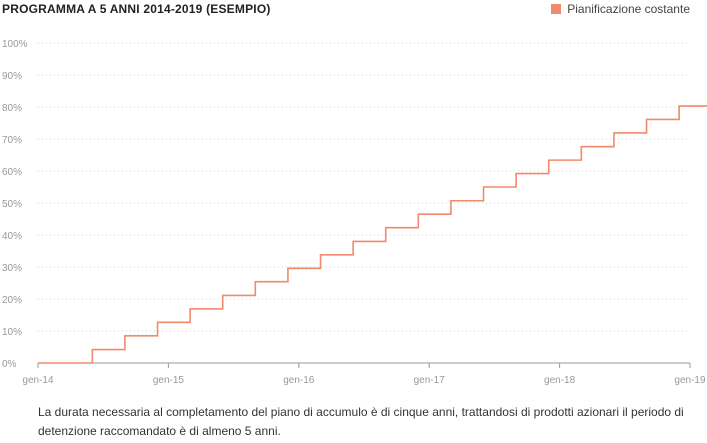 Image resolution: width=707 pixels, height=443 pixels. Describe the element at coordinates (628, 9) in the screenshot. I see `legend-label: Pianificazione costante` at that location.